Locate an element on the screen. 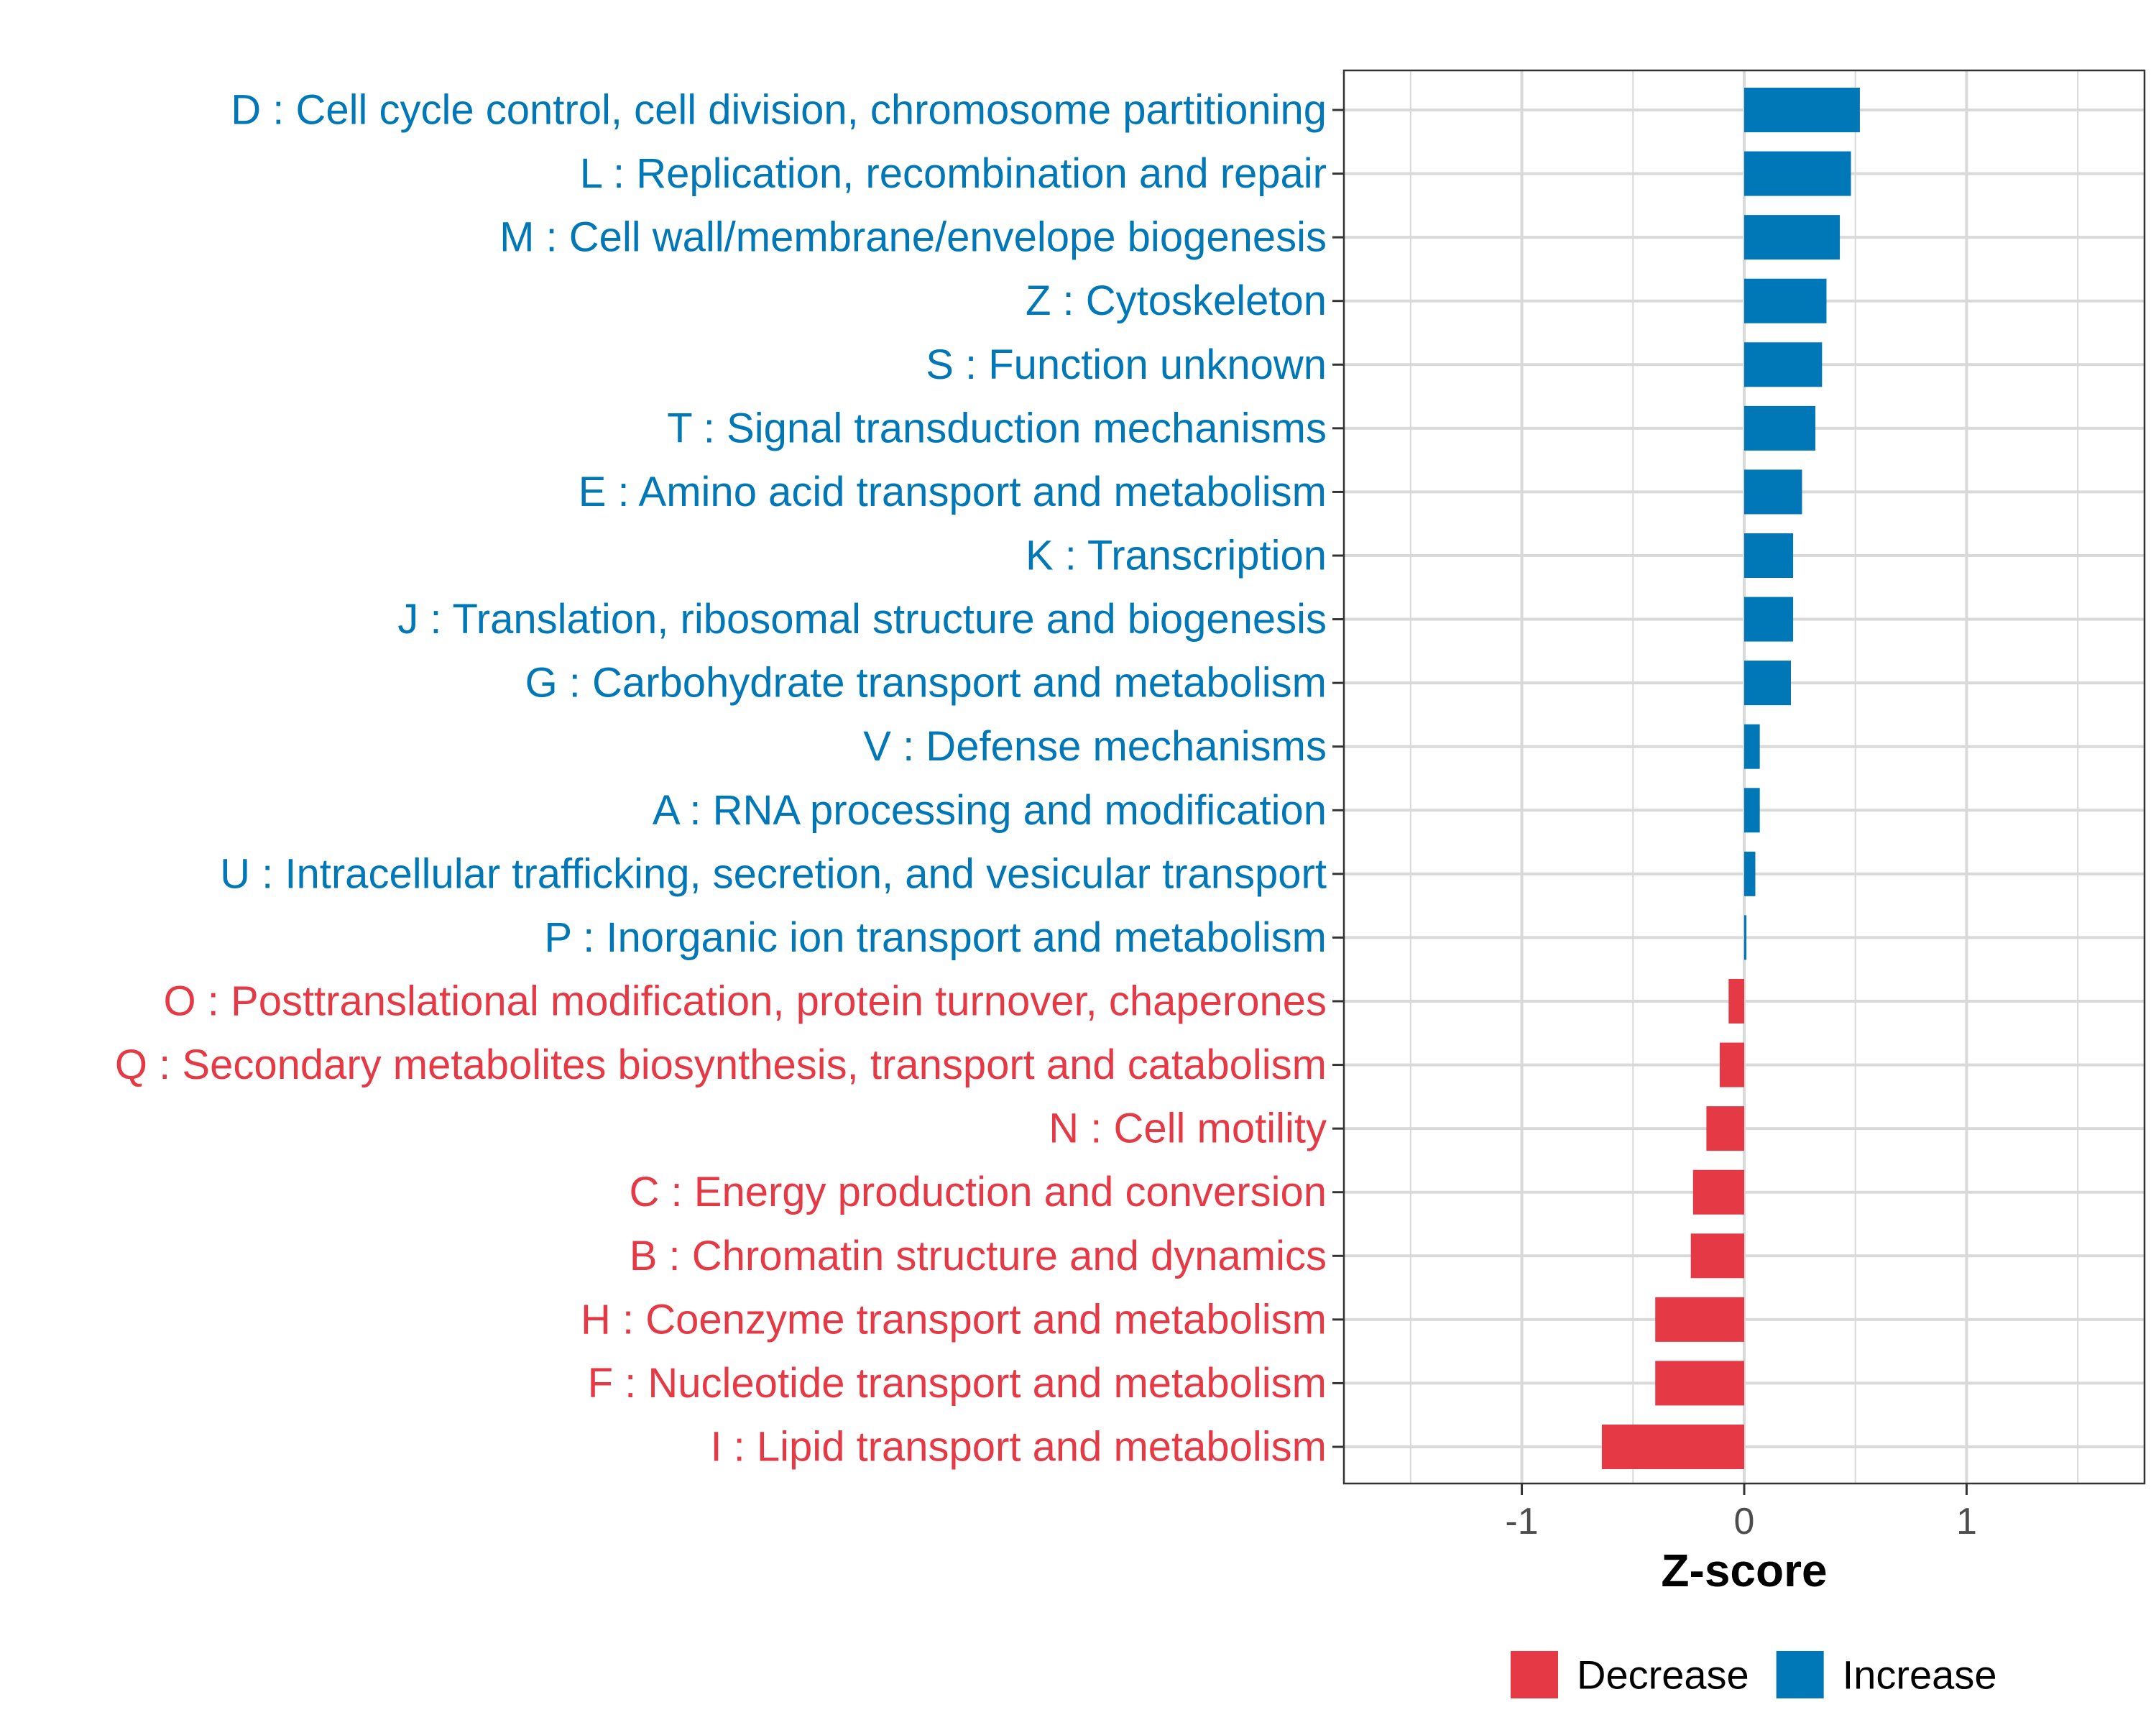 The width and height of the screenshot is (2156, 1725). bar-d is located at coordinates (1802, 110).